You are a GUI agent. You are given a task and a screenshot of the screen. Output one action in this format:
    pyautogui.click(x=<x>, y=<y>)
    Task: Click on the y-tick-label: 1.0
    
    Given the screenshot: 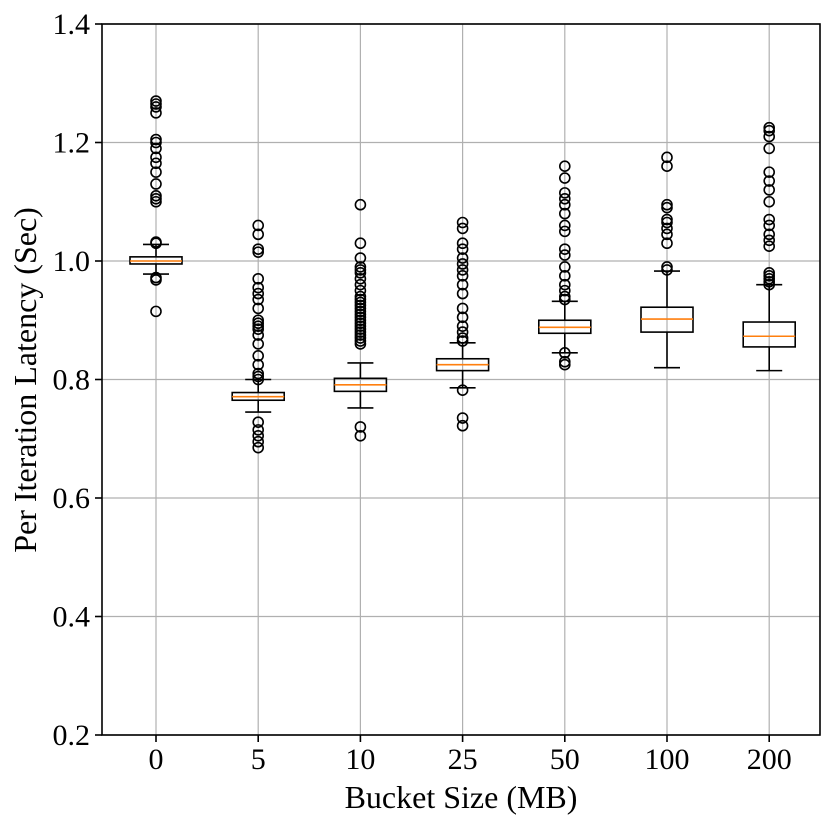 What is the action you would take?
    pyautogui.click(x=72, y=261)
    